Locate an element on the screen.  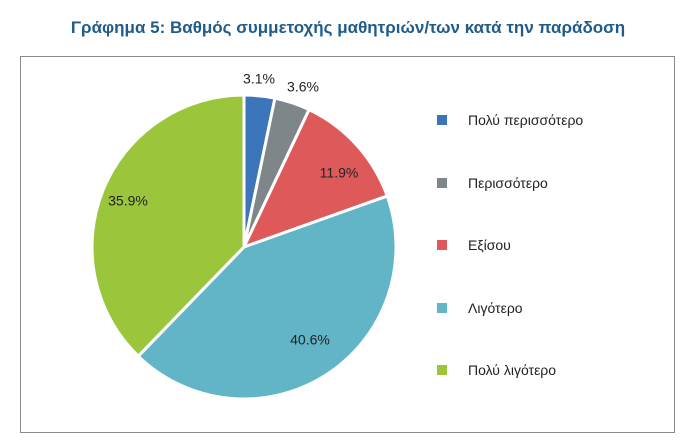
slice-data-label: 3.1% is located at coordinates (259, 79).